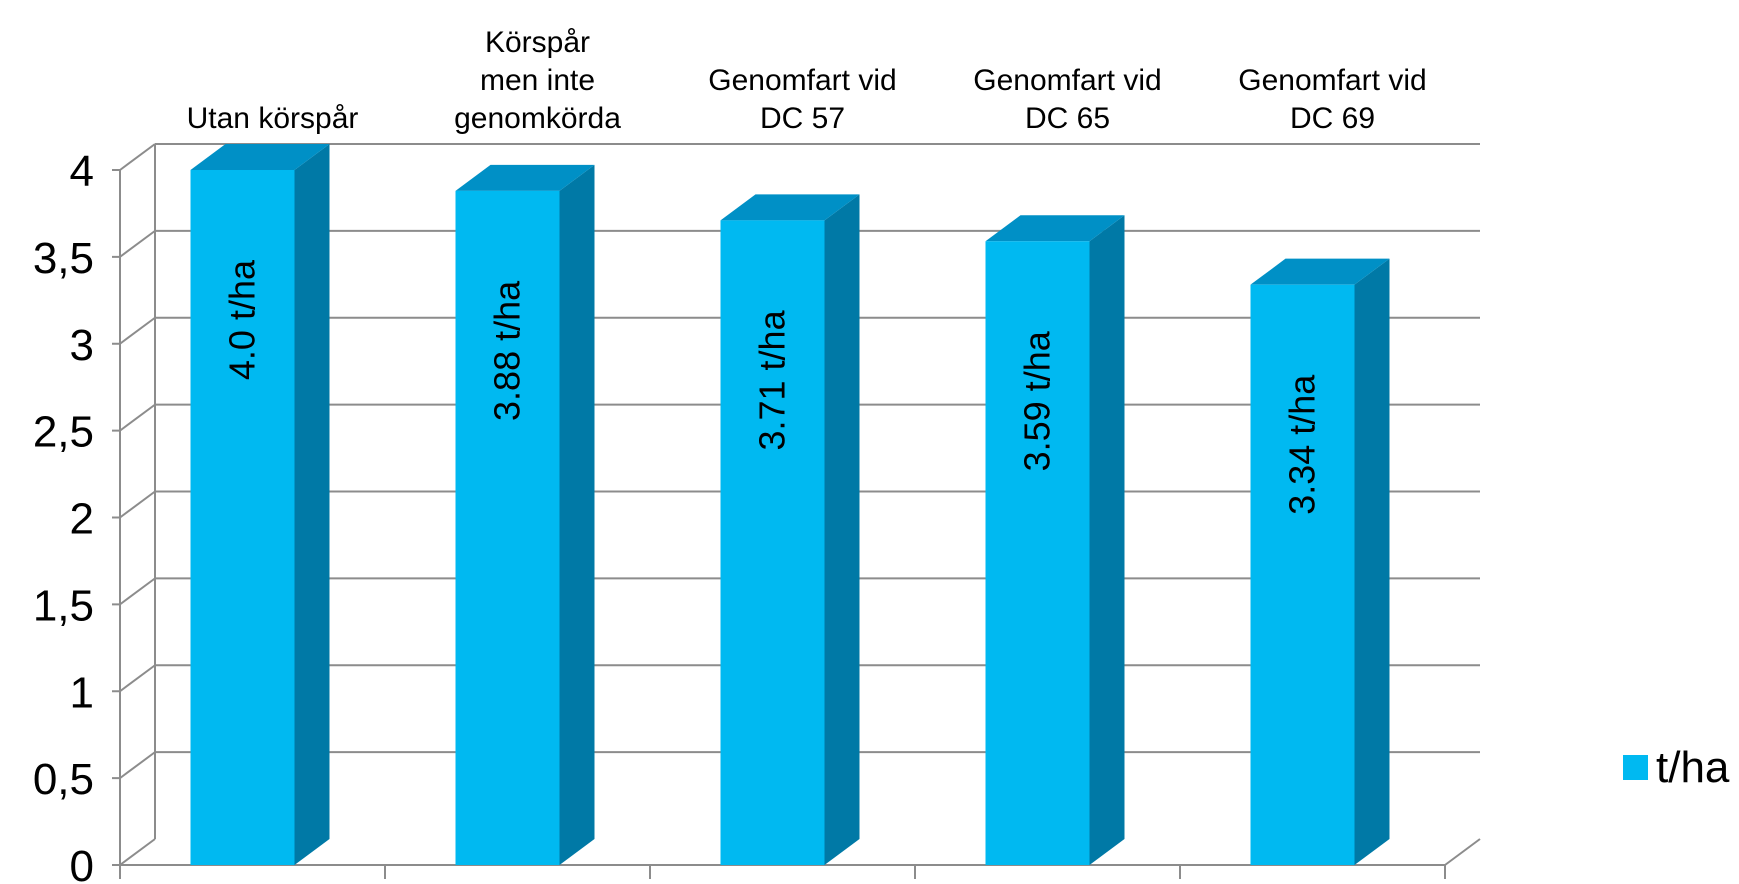 The image size is (1739, 884). I want to click on y-tick-label: 4, so click(82, 171).